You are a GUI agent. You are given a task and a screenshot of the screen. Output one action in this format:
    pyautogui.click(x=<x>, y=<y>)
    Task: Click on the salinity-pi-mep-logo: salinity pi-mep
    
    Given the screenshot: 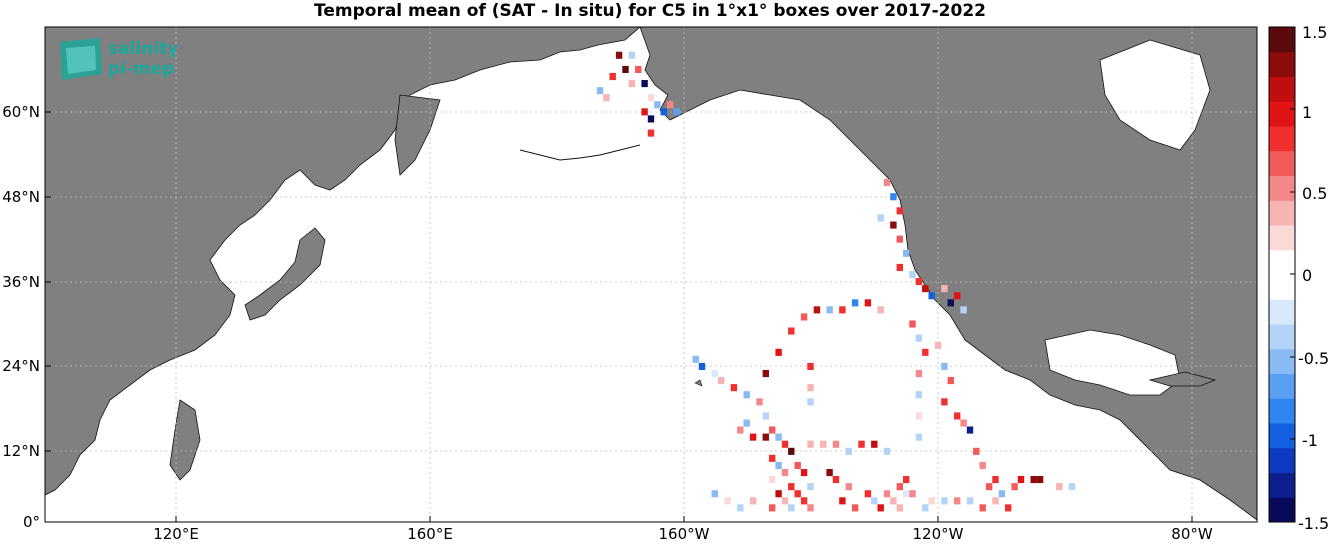 What is the action you would take?
    pyautogui.click(x=119, y=59)
    